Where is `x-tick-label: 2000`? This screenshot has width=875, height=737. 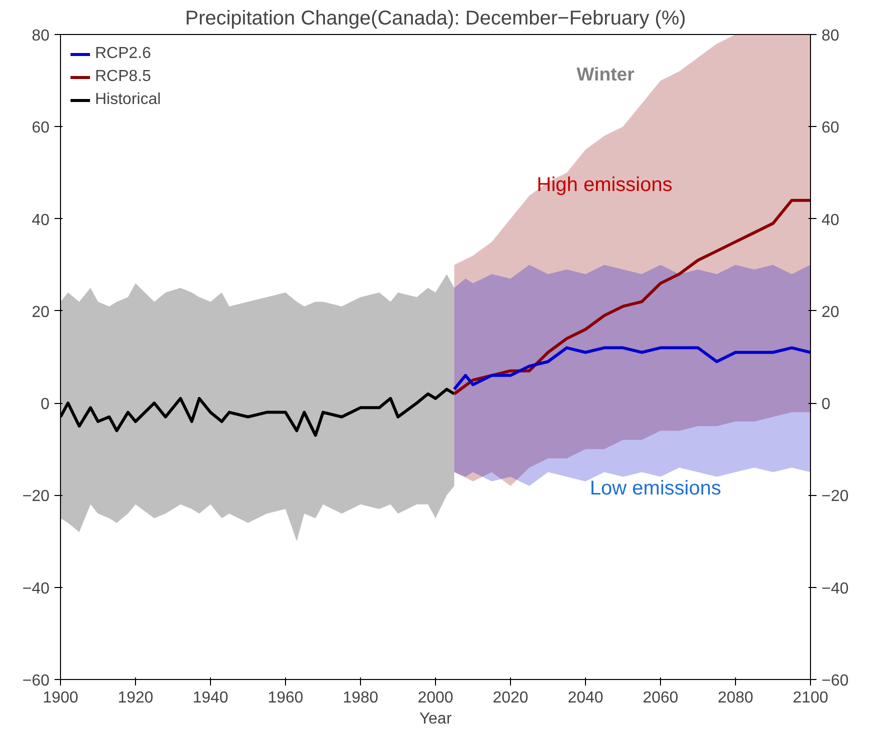 x-tick-label: 2000 is located at coordinates (436, 698).